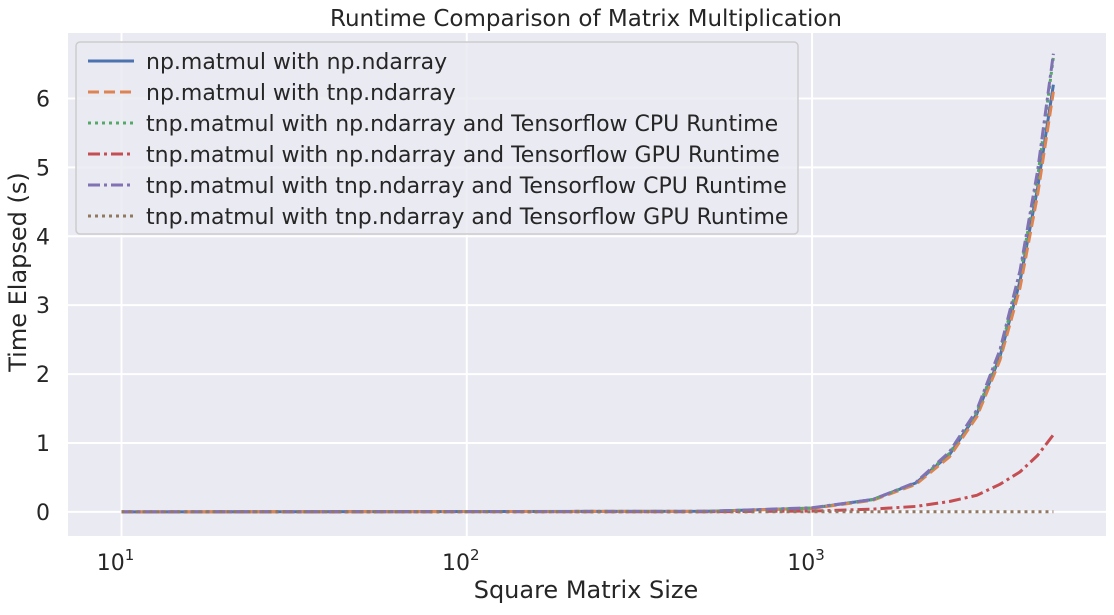 The image size is (1114, 615). What do you see at coordinates (43, 99) in the screenshot?
I see `y-tick-label: 6` at bounding box center [43, 99].